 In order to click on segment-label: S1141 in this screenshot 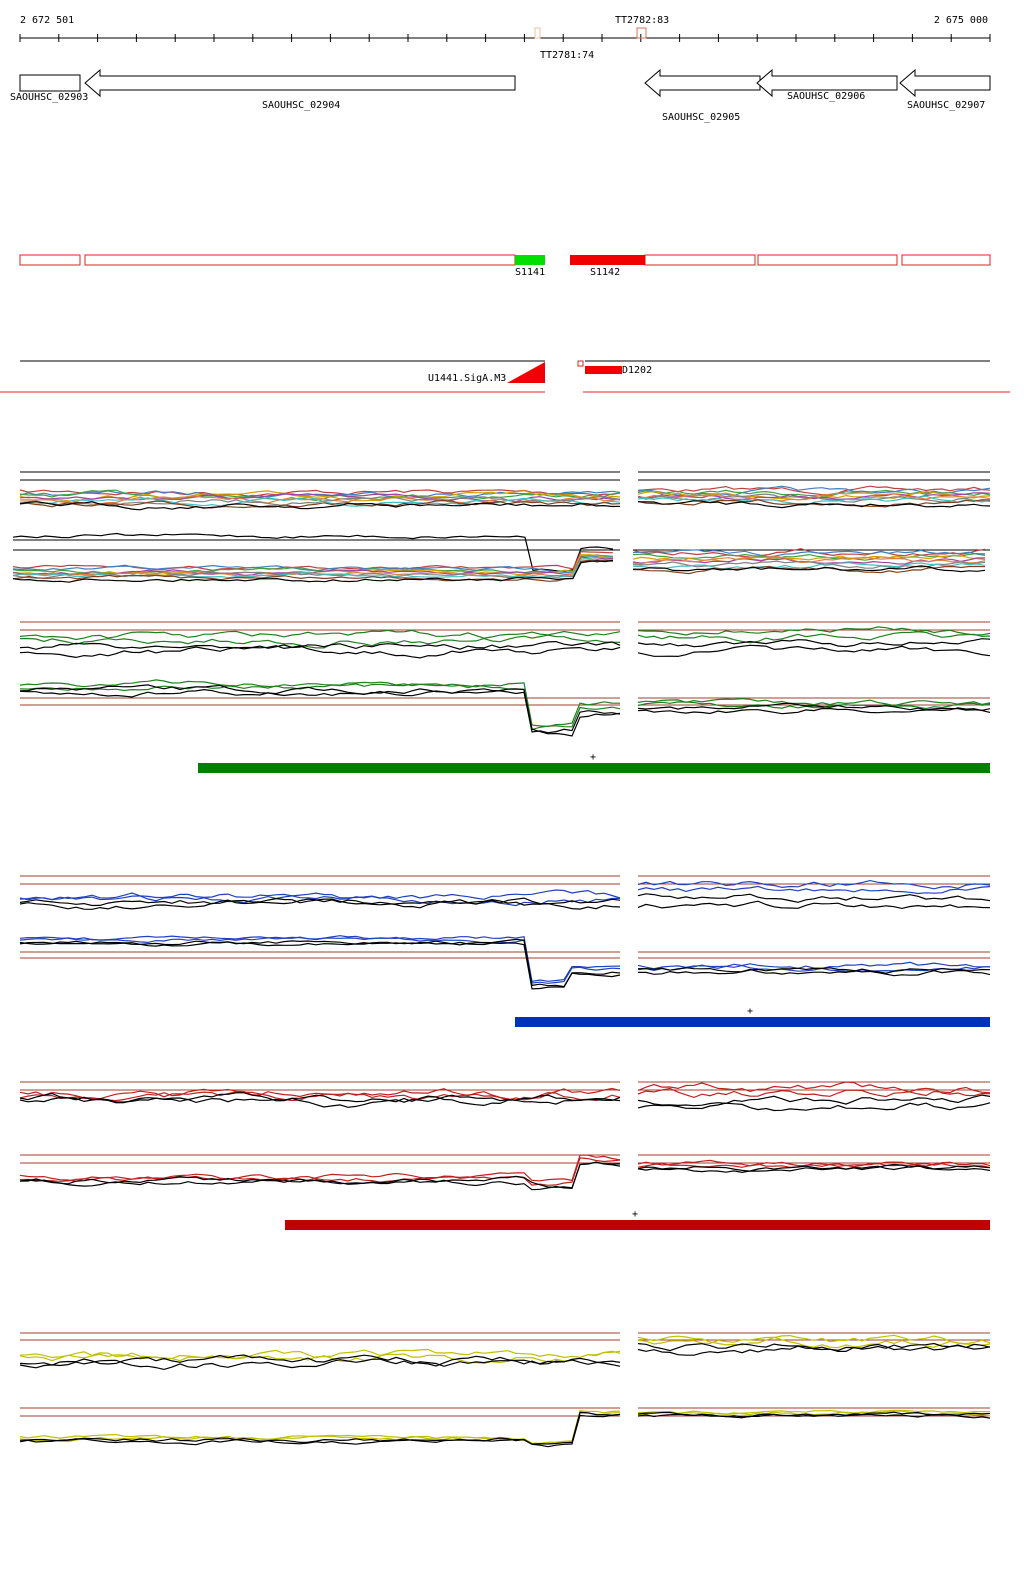, I will do `click(530, 272)`.